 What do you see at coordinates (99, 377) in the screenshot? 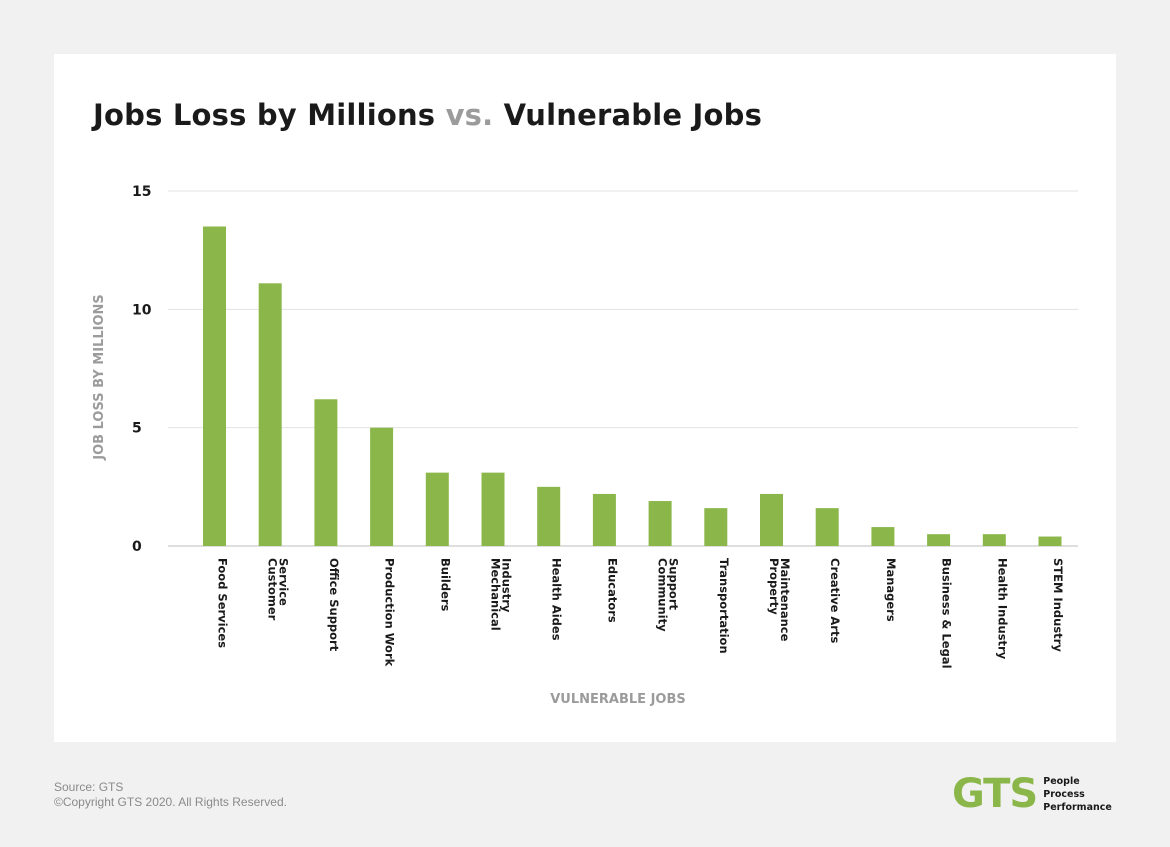
I see `y-axis-title: JOB LOSS BY MILLIONS` at bounding box center [99, 377].